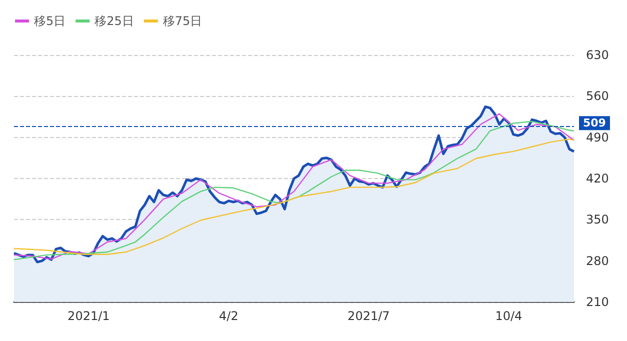 This screenshot has height=341, width=627. What do you see at coordinates (597, 96) in the screenshot?
I see `y-tick-label: 560` at bounding box center [597, 96].